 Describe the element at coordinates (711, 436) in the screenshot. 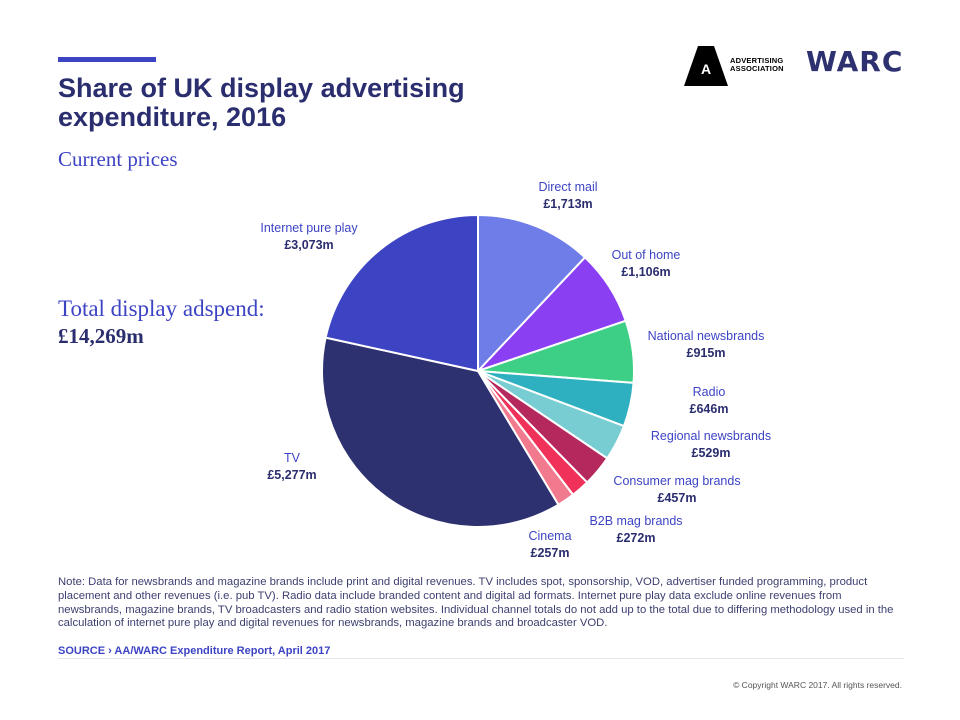

I see `slice-label: Regional newsbrands` at that location.